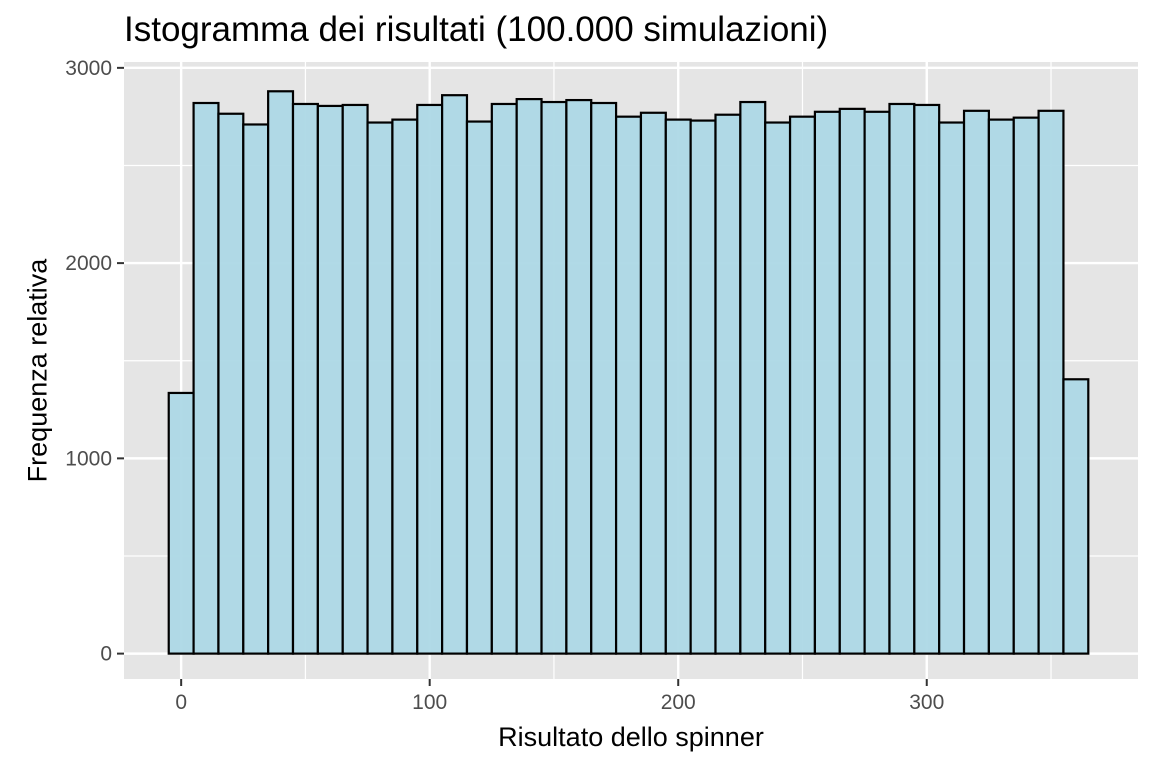 This screenshot has height=768, width=1152. What do you see at coordinates (94, 361) in the screenshot?
I see `y-axis: 0 1000 2000 3000` at bounding box center [94, 361].